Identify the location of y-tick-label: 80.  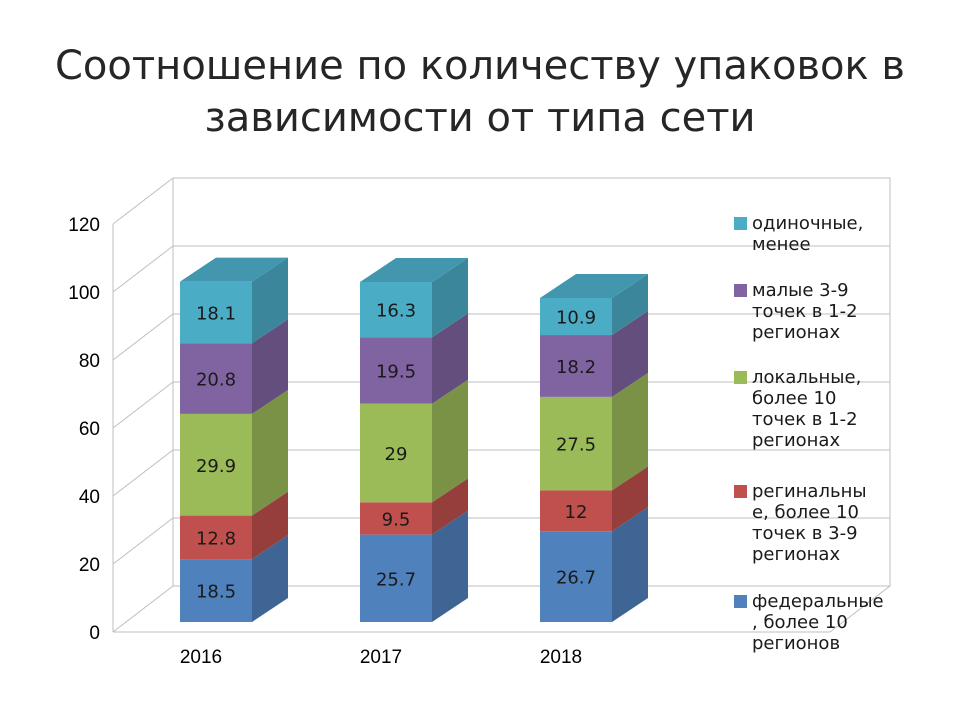
(89, 361).